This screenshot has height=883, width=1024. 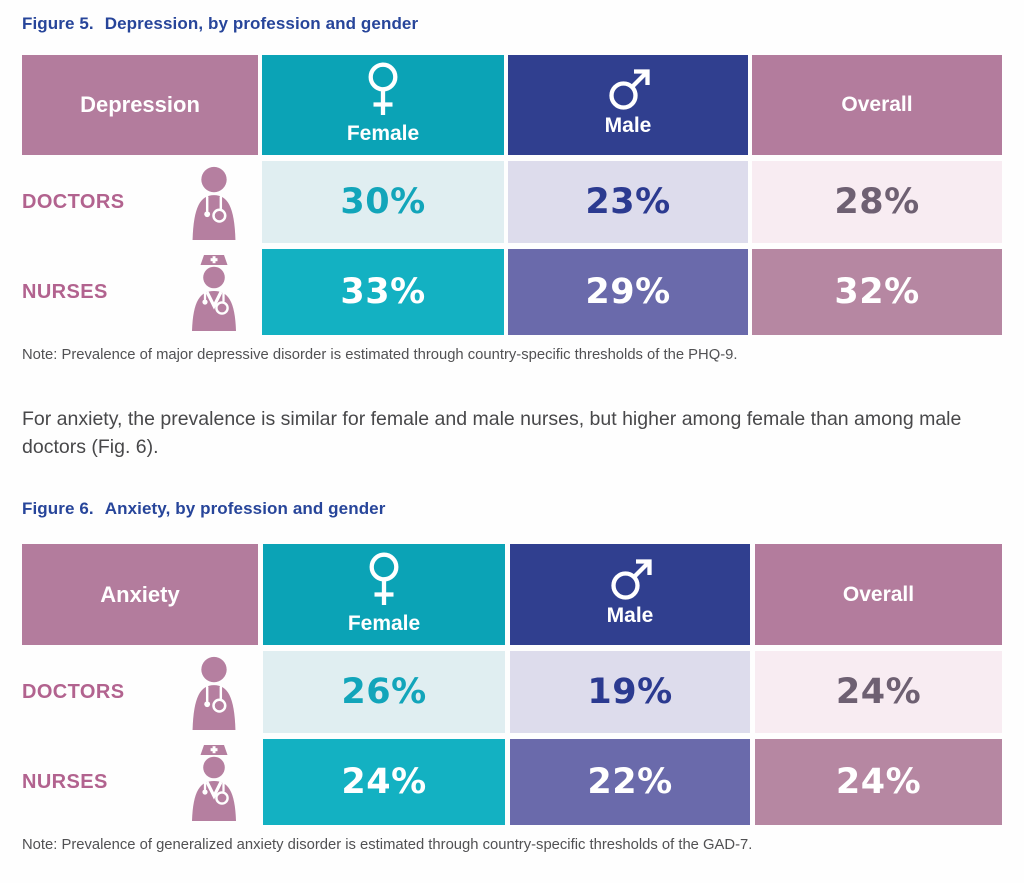 I want to click on fig6-doctors-overall-value: 24%, so click(x=878, y=692).